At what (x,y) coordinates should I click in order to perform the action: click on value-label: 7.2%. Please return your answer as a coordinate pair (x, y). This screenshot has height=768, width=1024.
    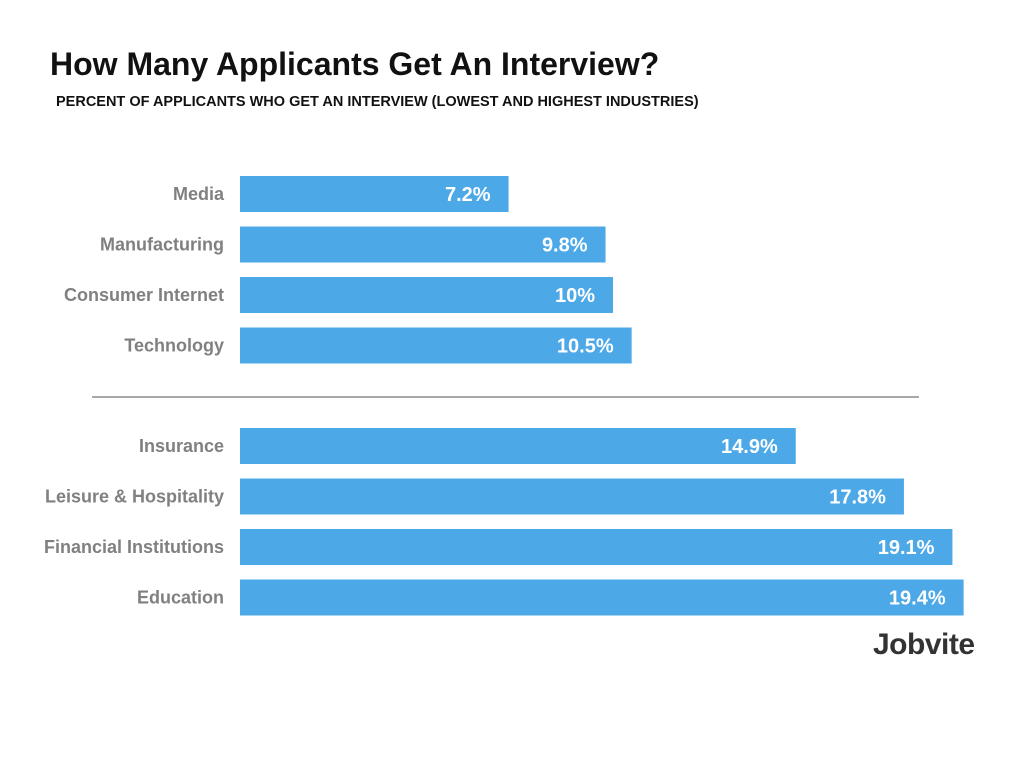
    Looking at the image, I should click on (468, 195).